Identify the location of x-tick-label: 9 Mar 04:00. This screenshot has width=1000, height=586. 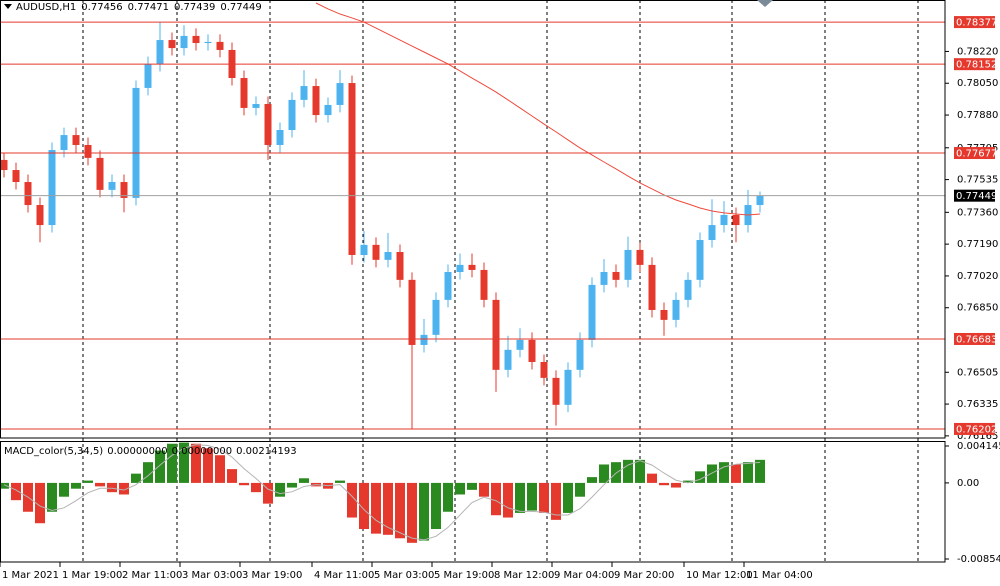
(584, 575).